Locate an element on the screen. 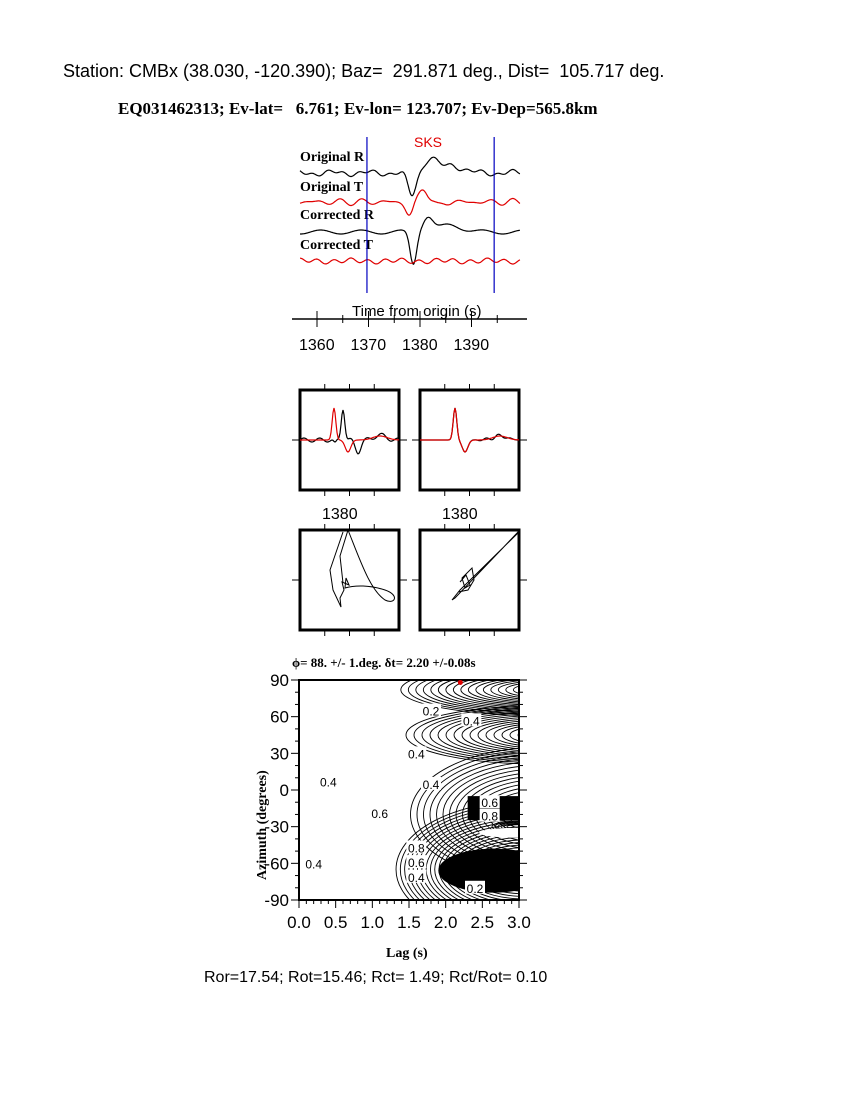  trace-corrected-r is located at coordinates (410, 240).